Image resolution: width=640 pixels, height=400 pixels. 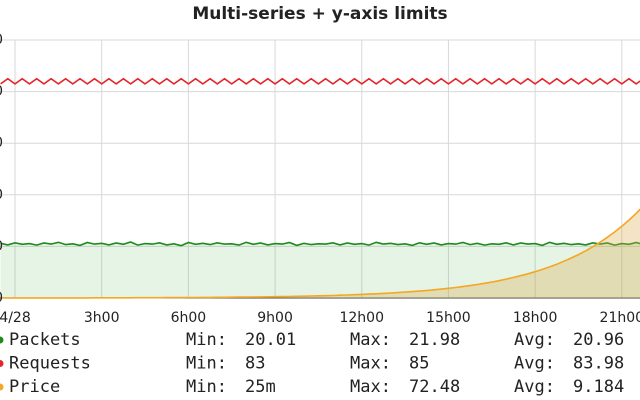 What do you see at coordinates (434, 340) in the screenshot?
I see `stat-value: 21.98` at bounding box center [434, 340].